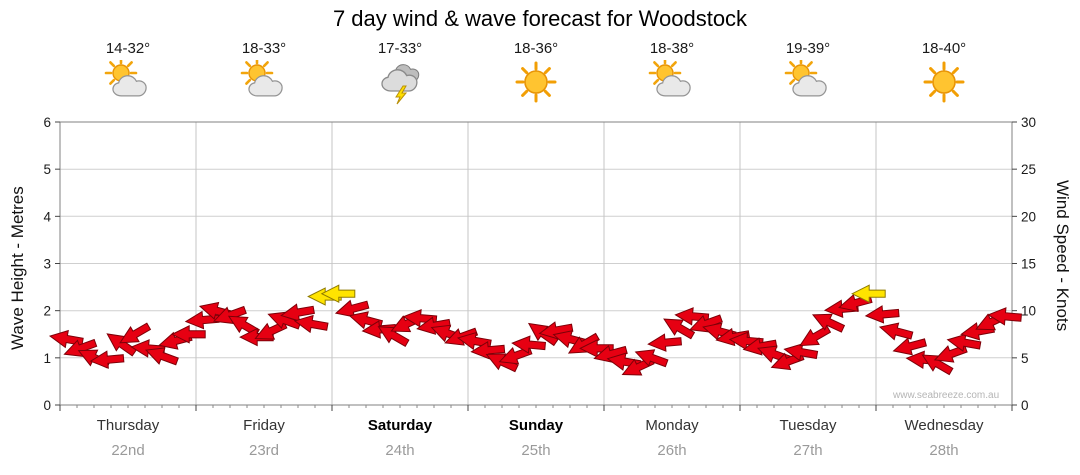 Image resolution: width=1080 pixels, height=475 pixels. What do you see at coordinates (264, 48) in the screenshot?
I see `temp-range: 18-33°` at bounding box center [264, 48].